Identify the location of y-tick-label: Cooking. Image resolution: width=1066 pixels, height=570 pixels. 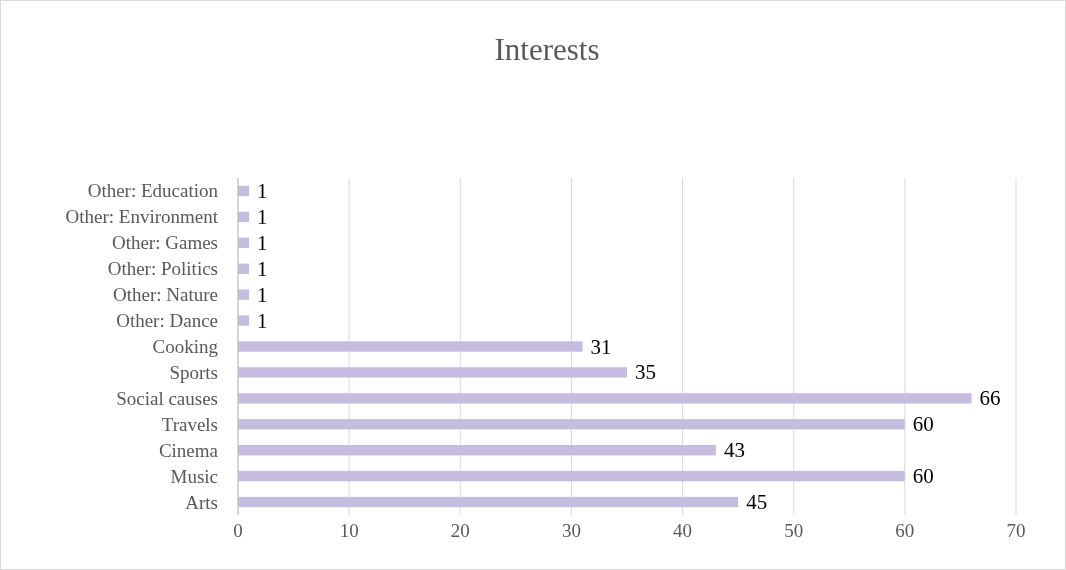
(185, 346).